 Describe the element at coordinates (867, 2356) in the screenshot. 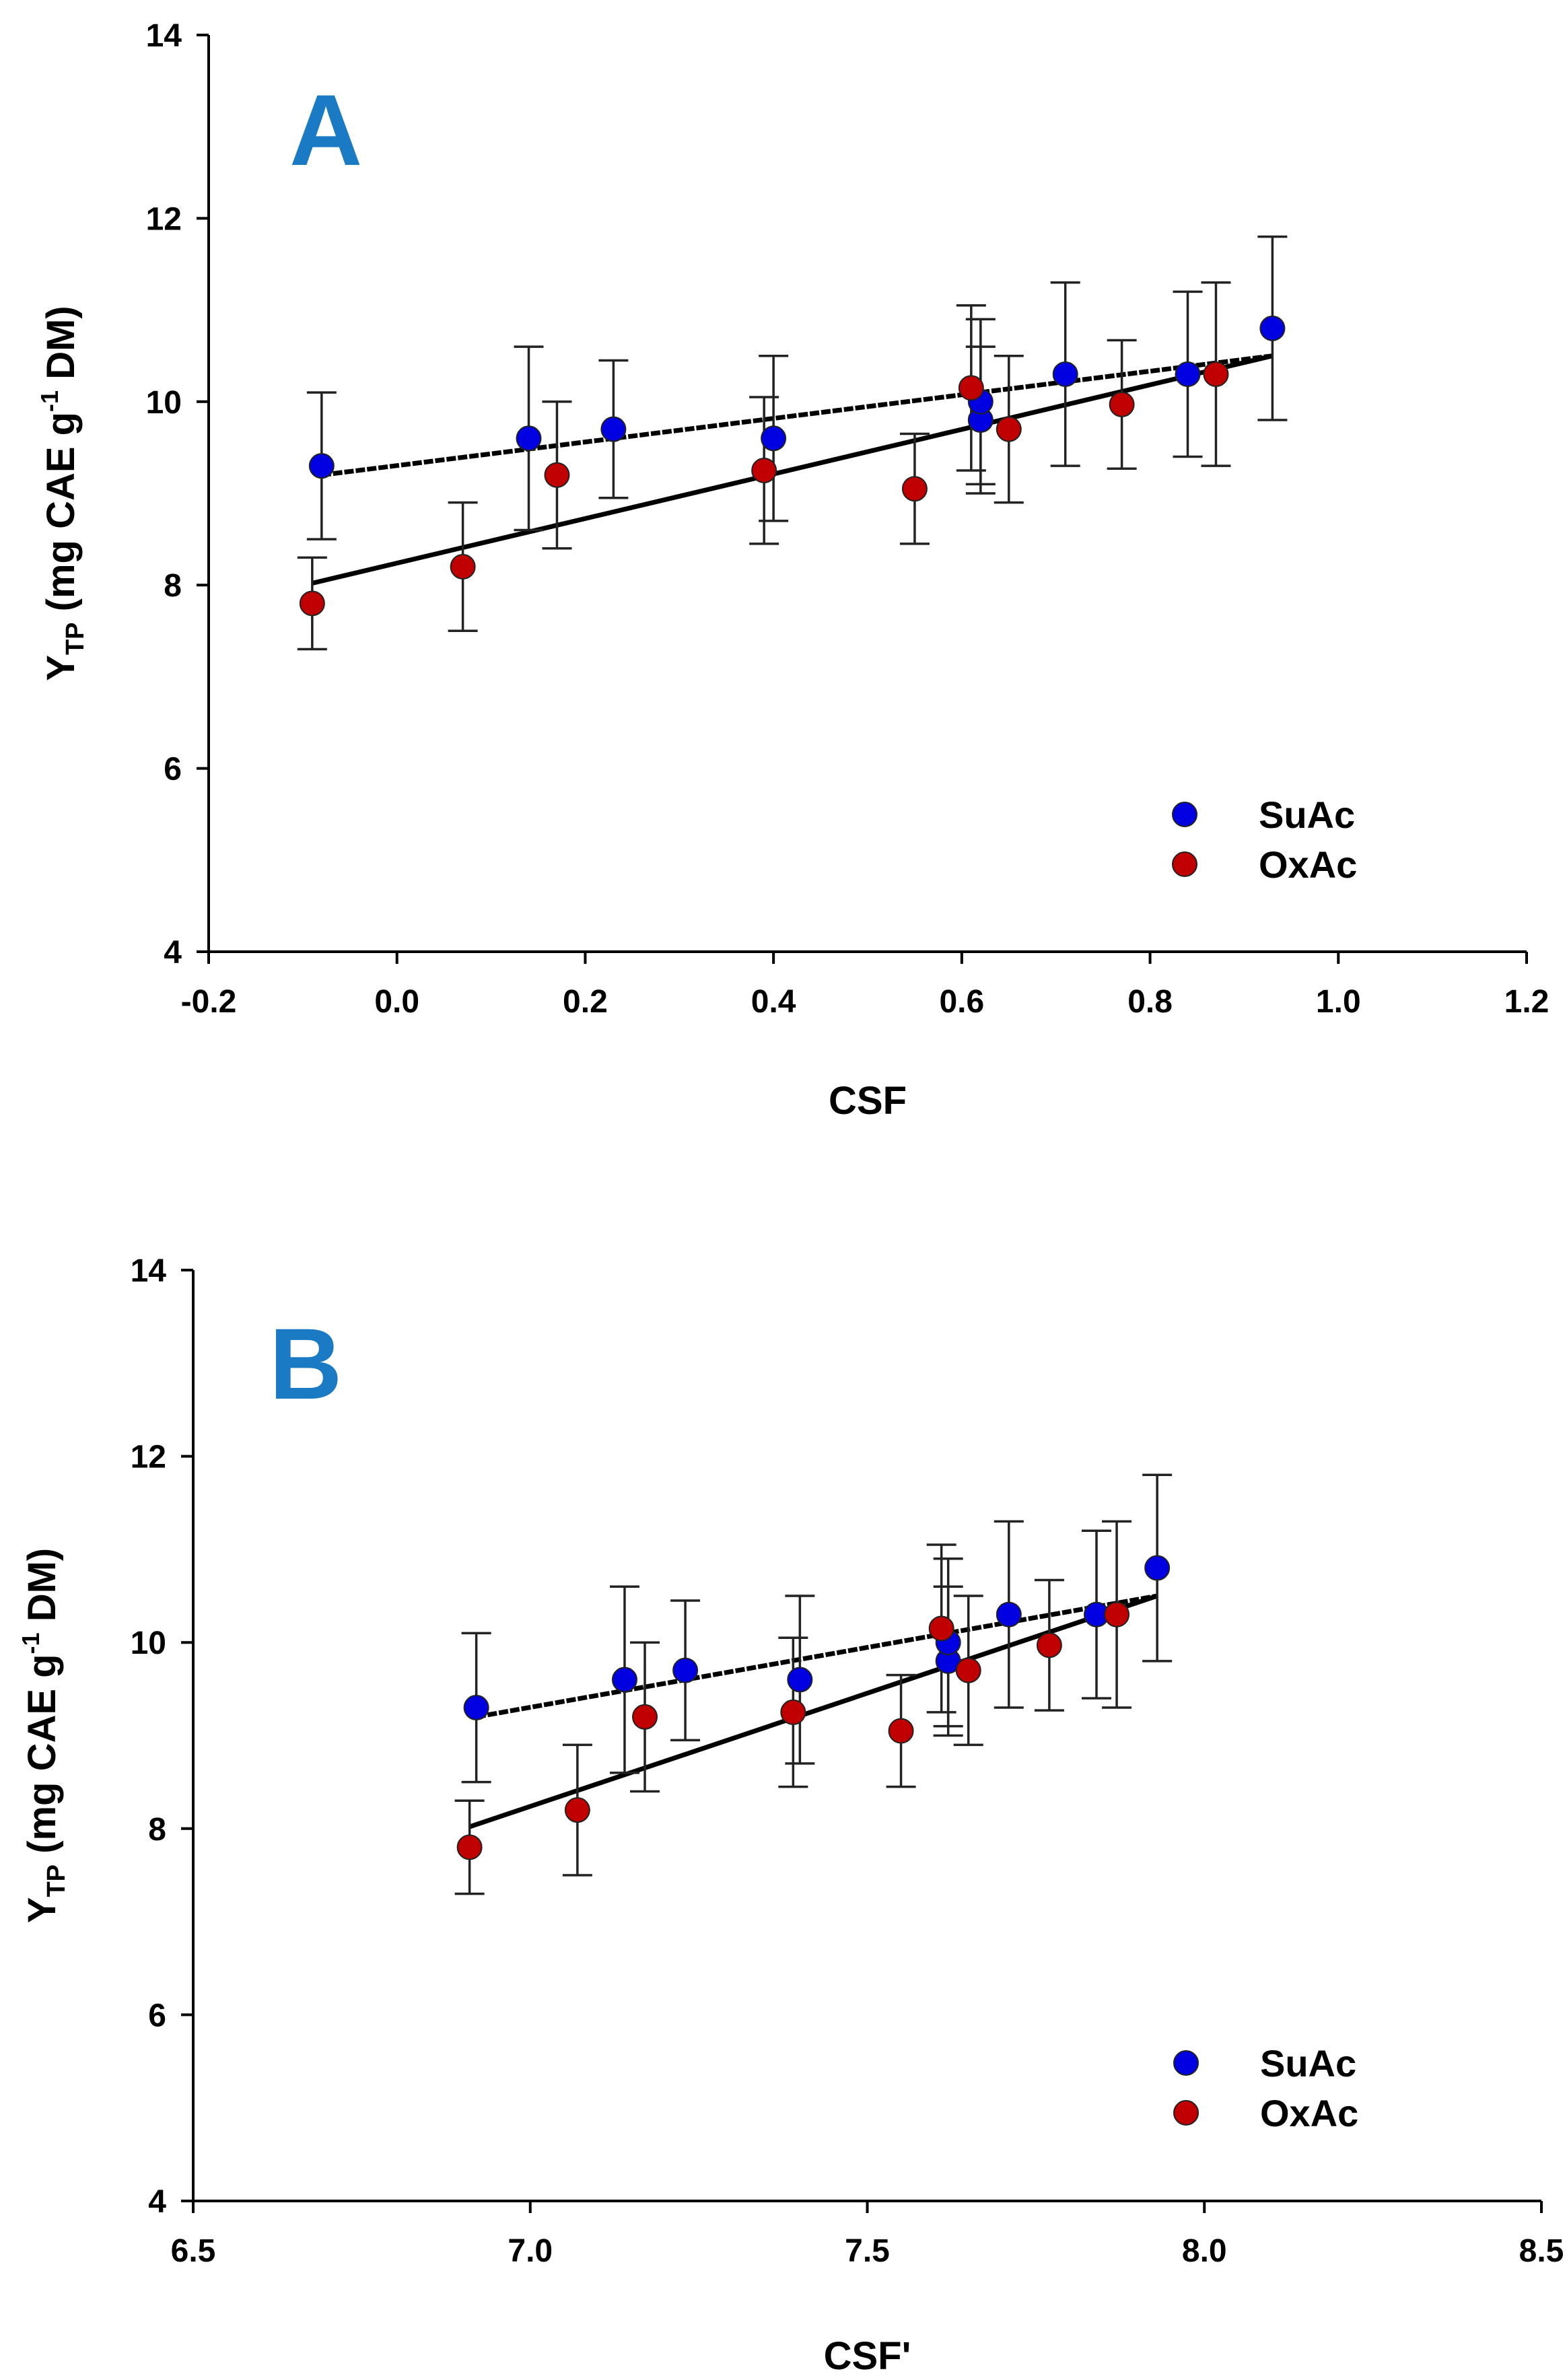

I see `x-axis-title: CSF'` at that location.